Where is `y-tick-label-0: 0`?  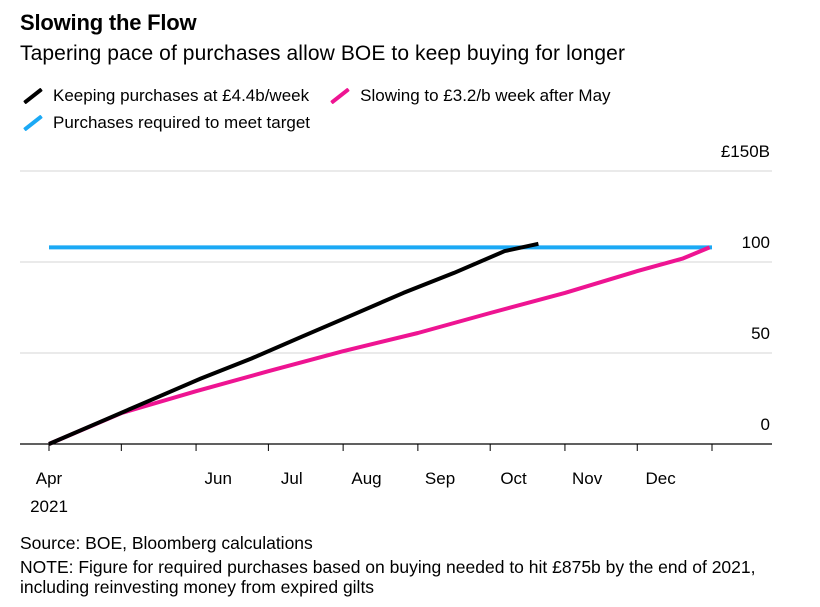 y-tick-label-0: 0 is located at coordinates (765, 424).